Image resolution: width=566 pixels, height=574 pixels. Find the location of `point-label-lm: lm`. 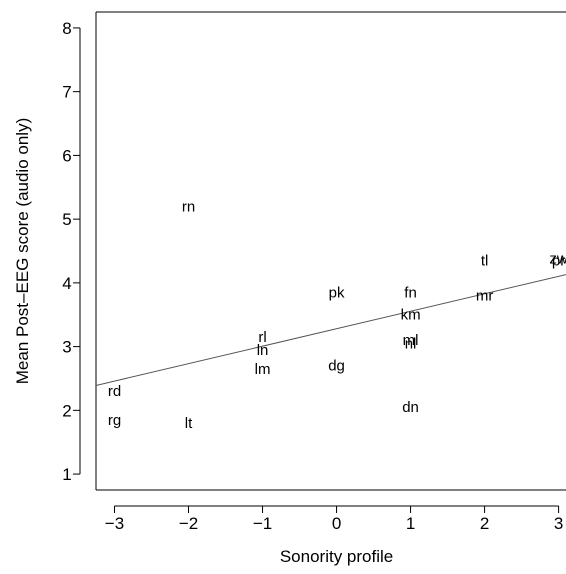

point-label-lm: lm is located at coordinates (263, 369).